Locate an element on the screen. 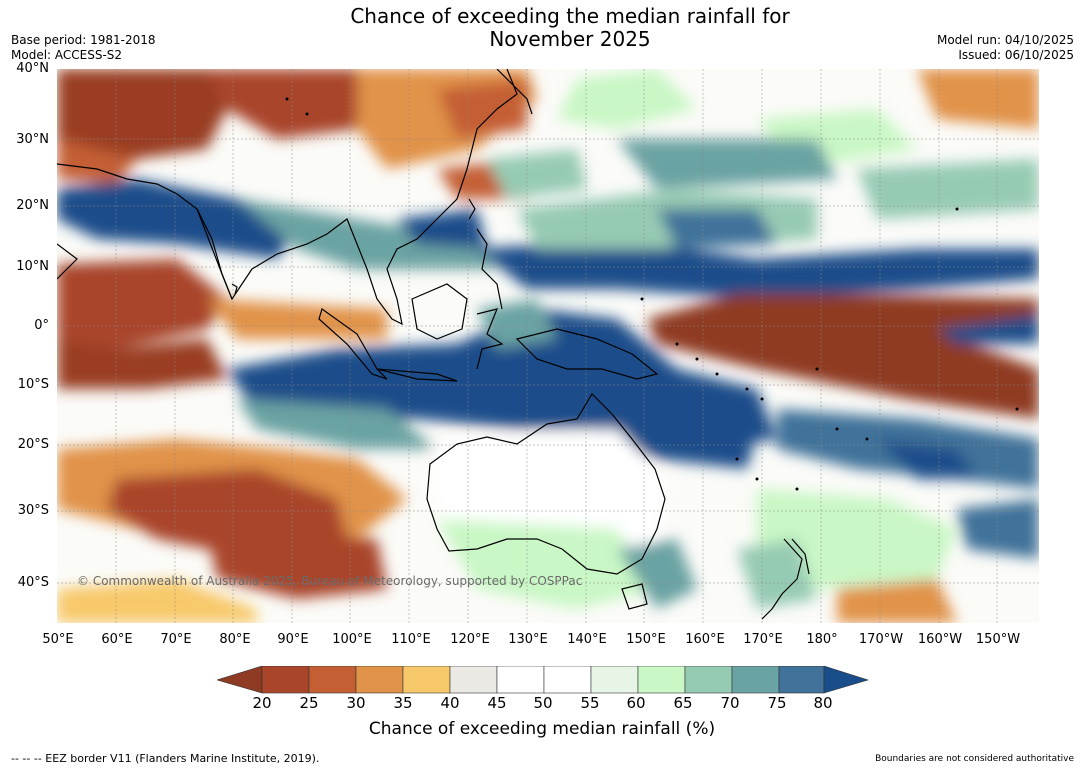  colorbar-low-arrow is located at coordinates (239, 679).